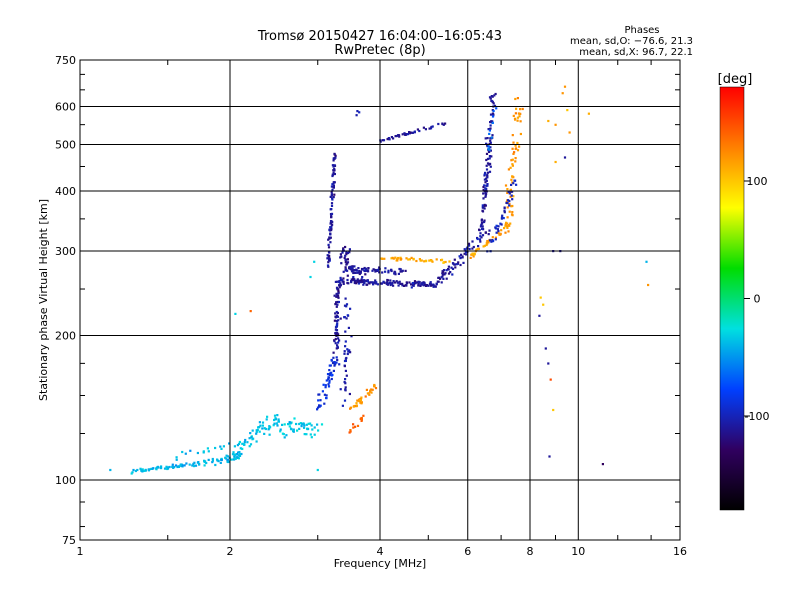  I want to click on x-tick-label: 1, so click(80, 551).